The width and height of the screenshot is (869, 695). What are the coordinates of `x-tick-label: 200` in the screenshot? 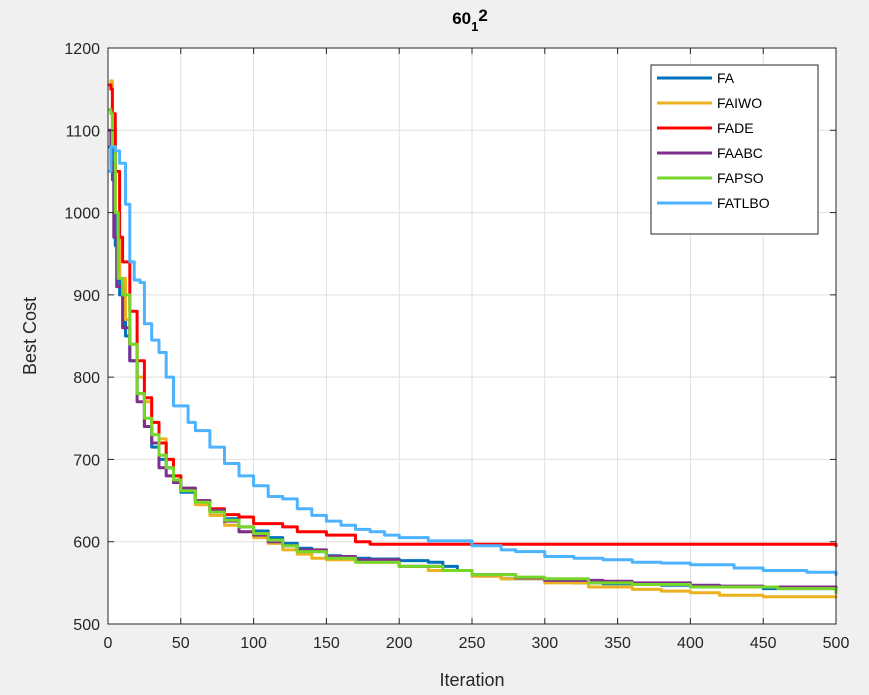 It's located at (399, 643).